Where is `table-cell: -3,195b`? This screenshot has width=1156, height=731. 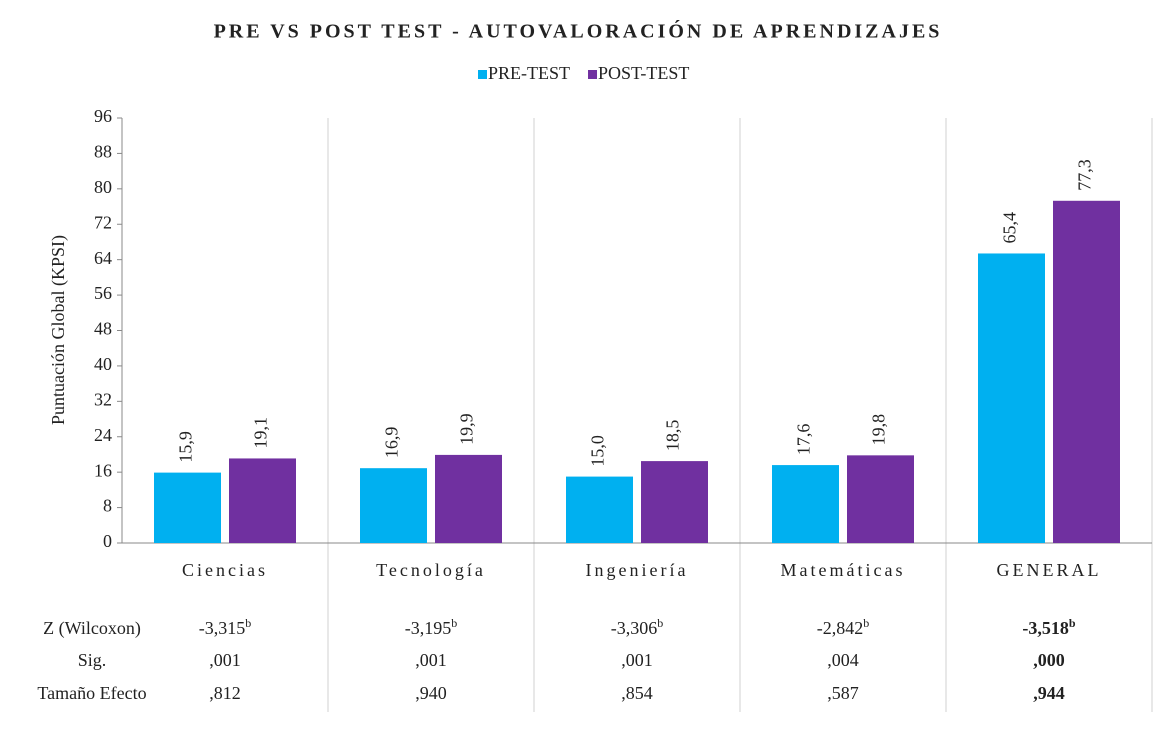
table-cell: -3,195b is located at coordinates (431, 627).